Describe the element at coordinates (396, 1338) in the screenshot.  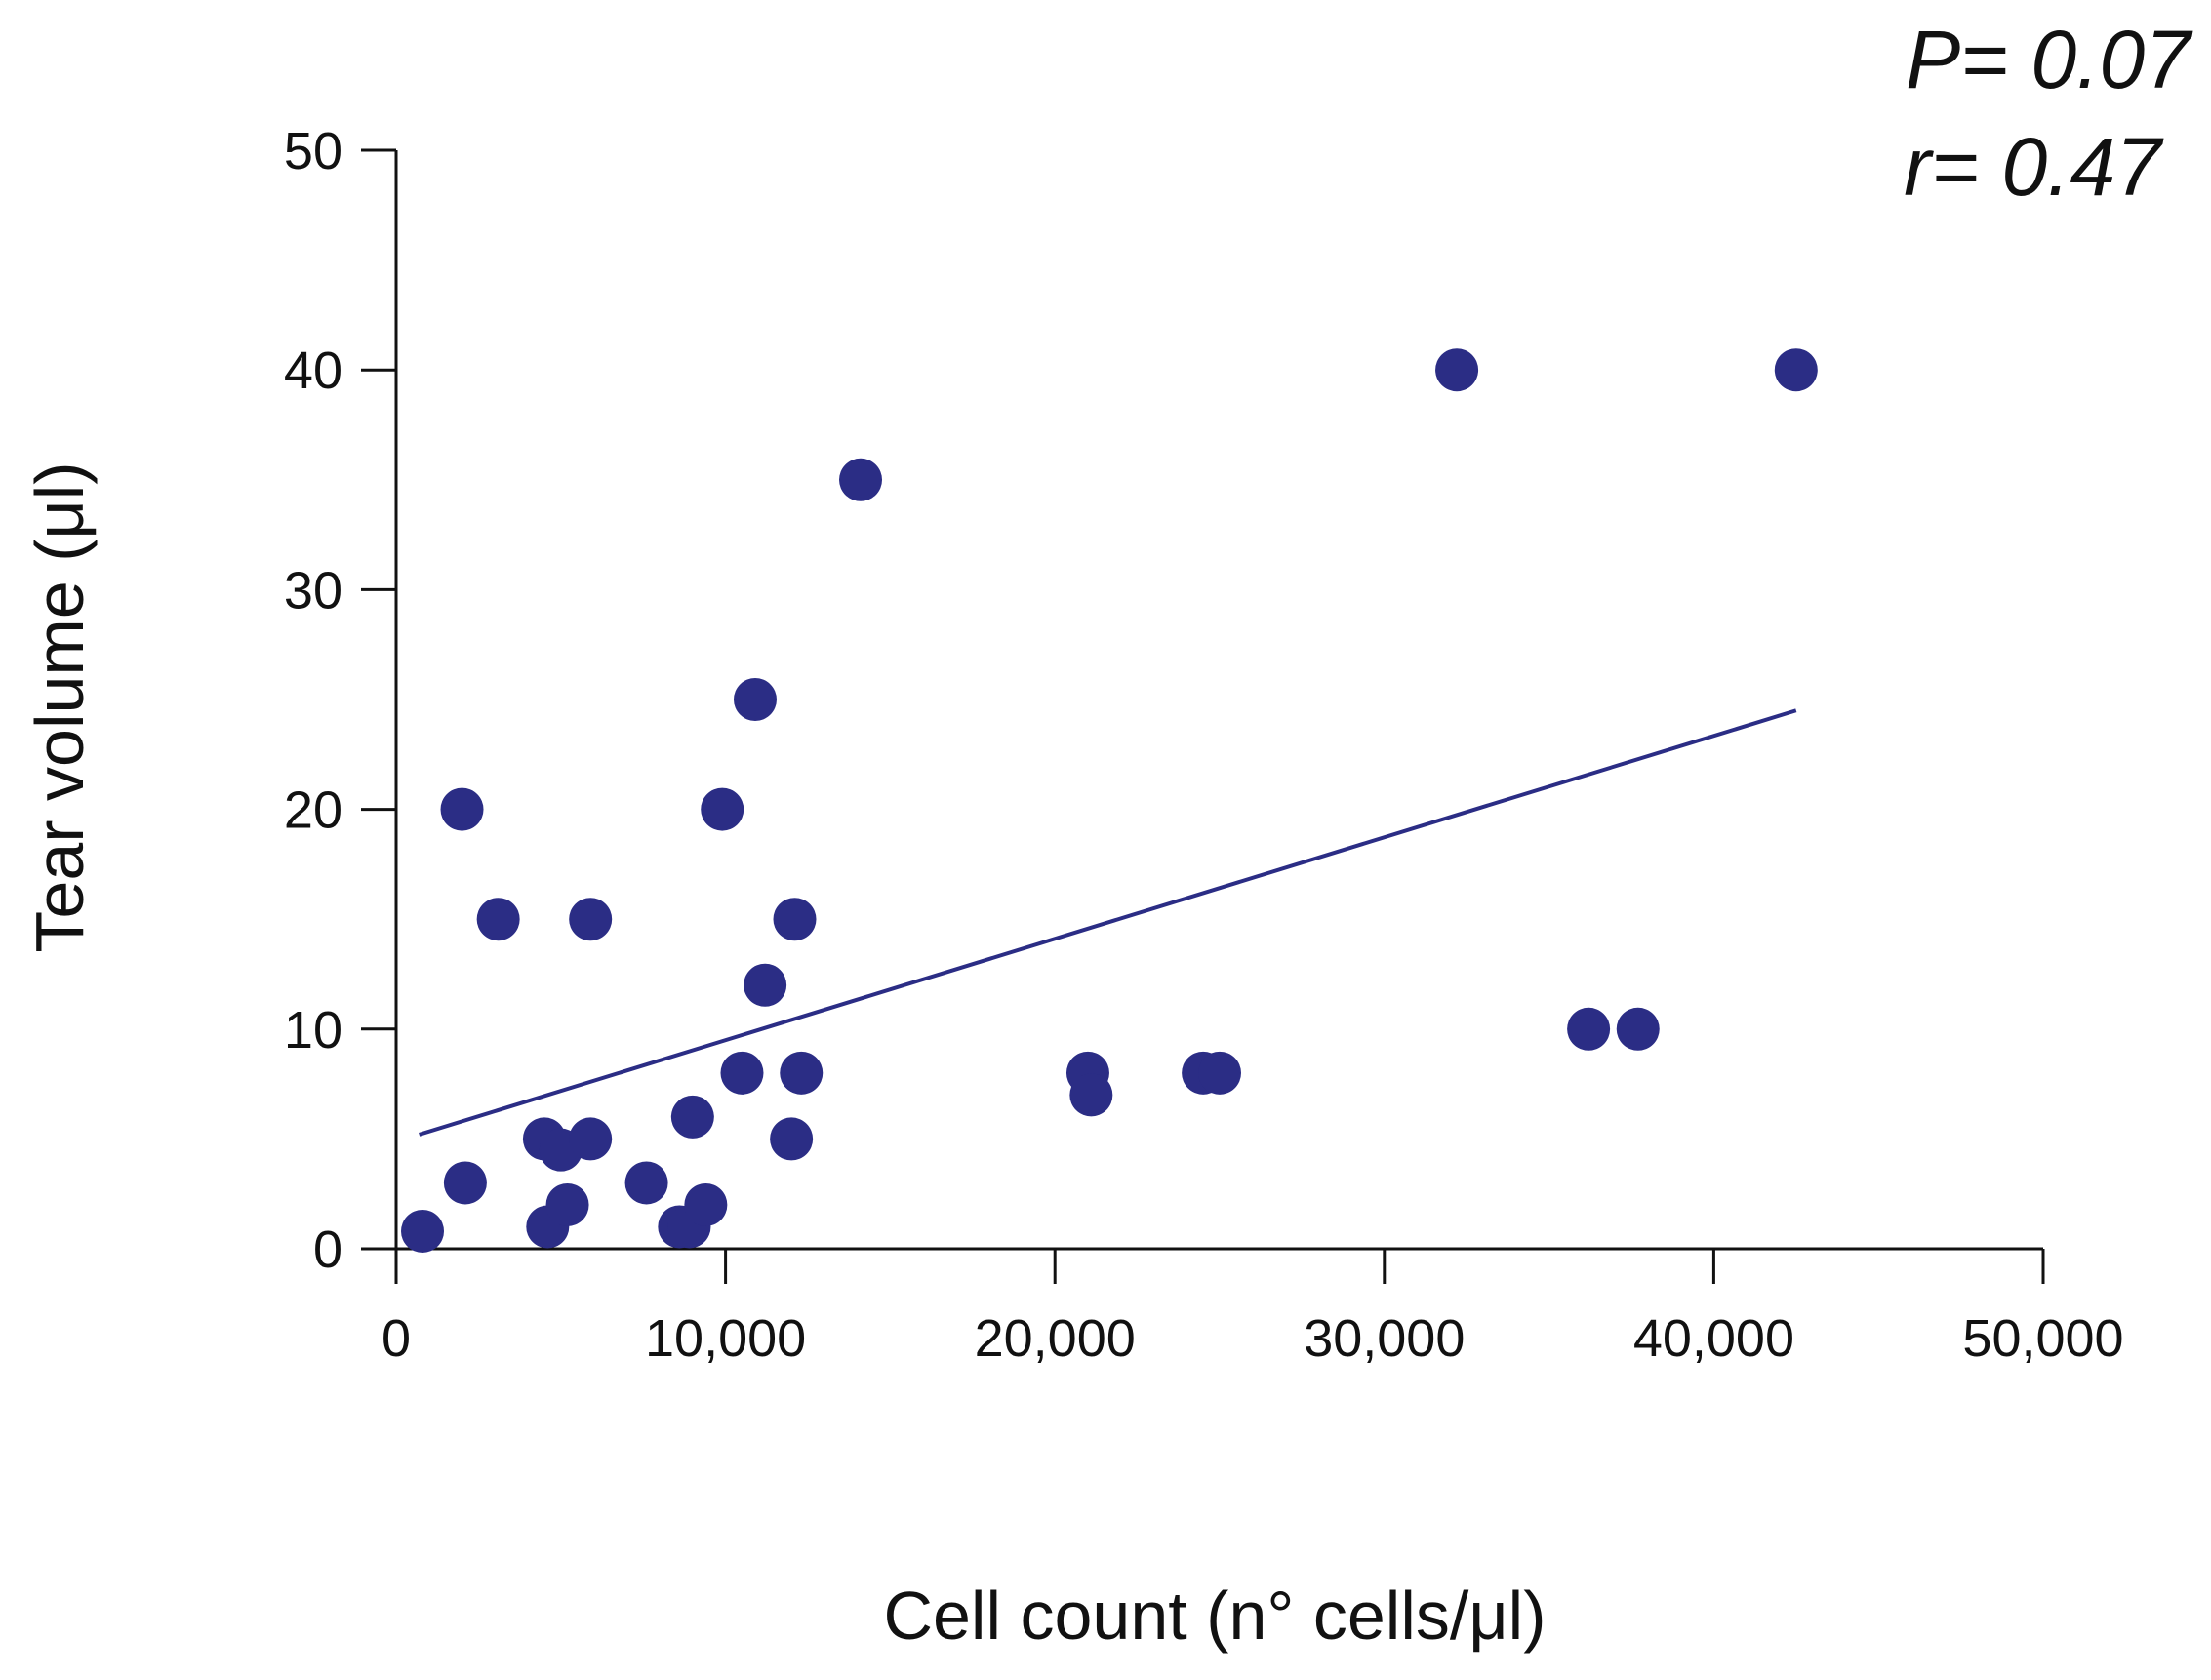
I see `x-tick-label: 0` at that location.